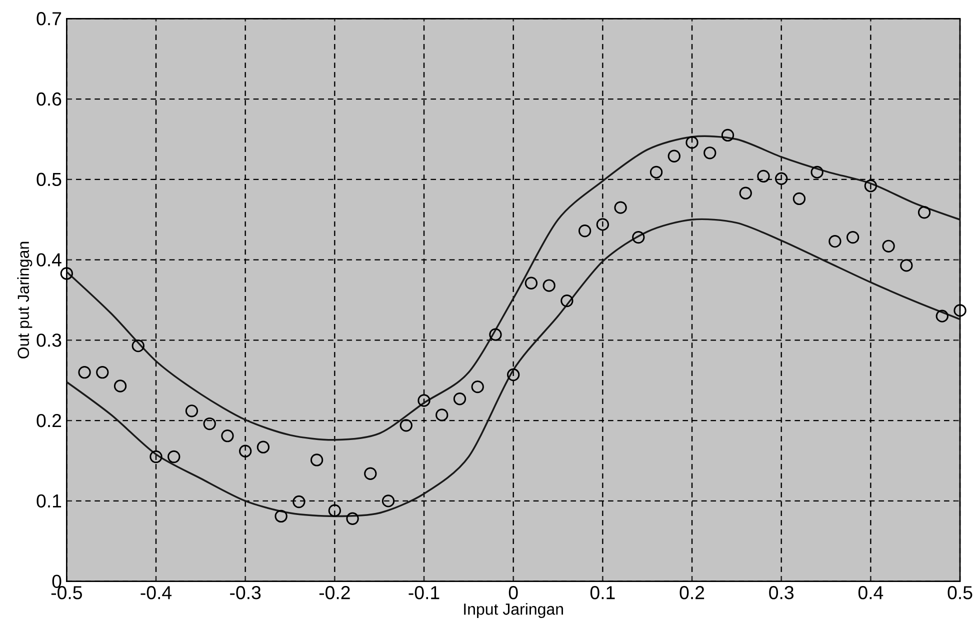 This screenshot has width=980, height=628. Describe the element at coordinates (57, 581) in the screenshot. I see `y-tick-label: 0` at that location.